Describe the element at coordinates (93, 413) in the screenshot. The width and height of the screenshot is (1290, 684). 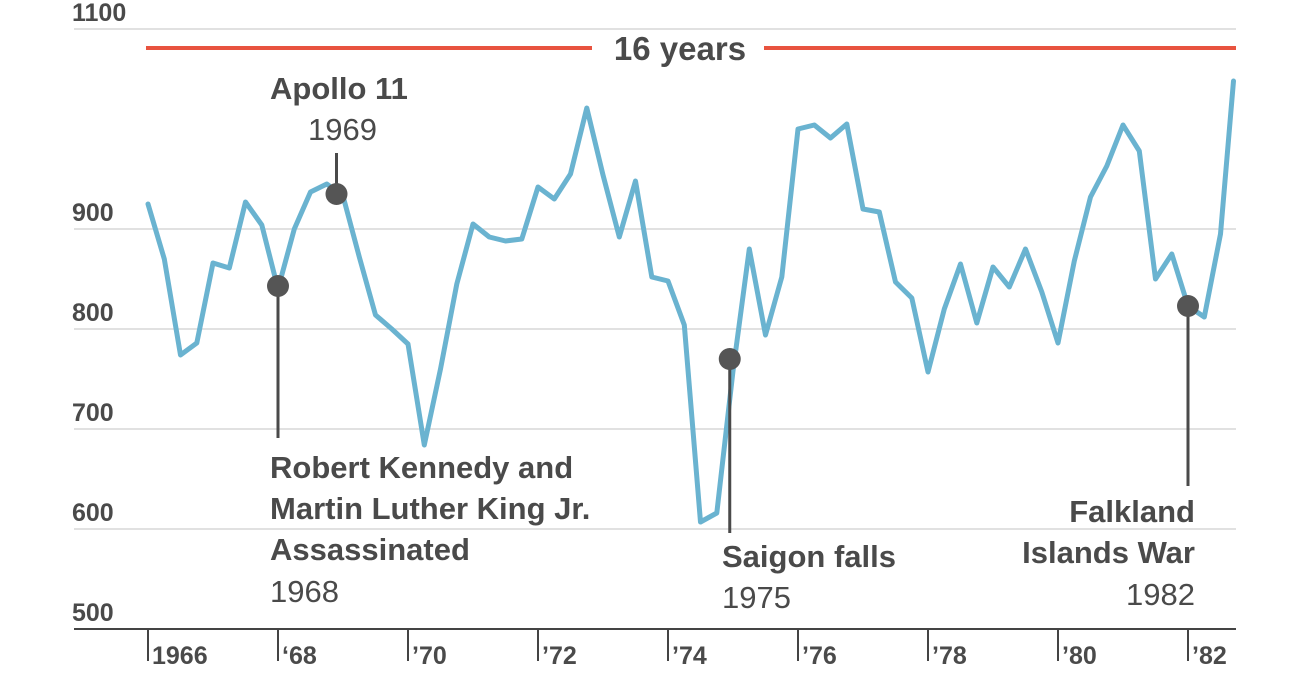
I see `y-tick-label: 700` at that location.